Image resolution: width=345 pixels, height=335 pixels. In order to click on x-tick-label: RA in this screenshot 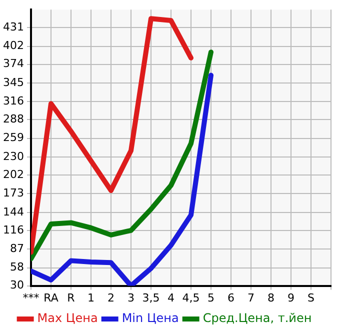, I will do `click(51, 297)`.